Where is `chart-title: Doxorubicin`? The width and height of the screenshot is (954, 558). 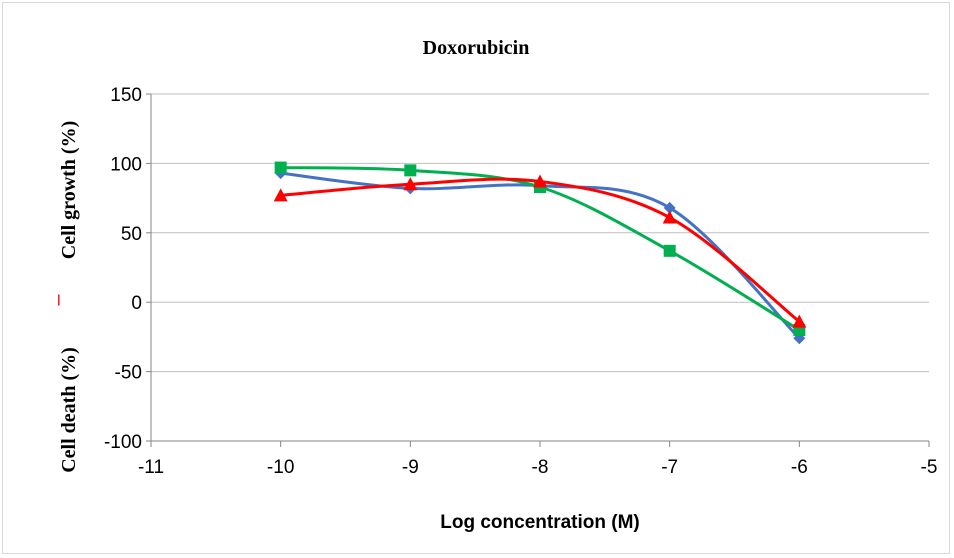
chart-title: Doxorubicin is located at coordinates (476, 48).